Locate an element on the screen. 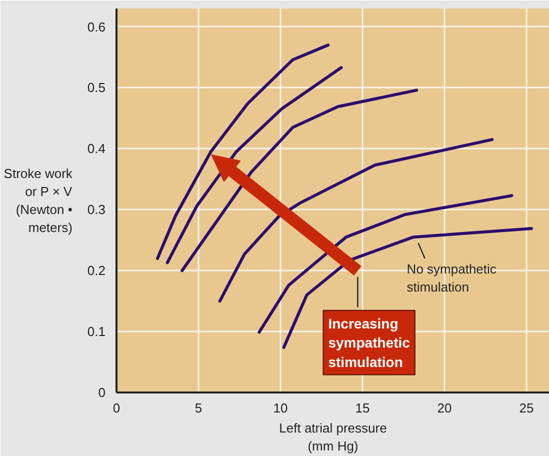  annotation: Increasing sympathetic stimulation is located at coordinates (369, 342).